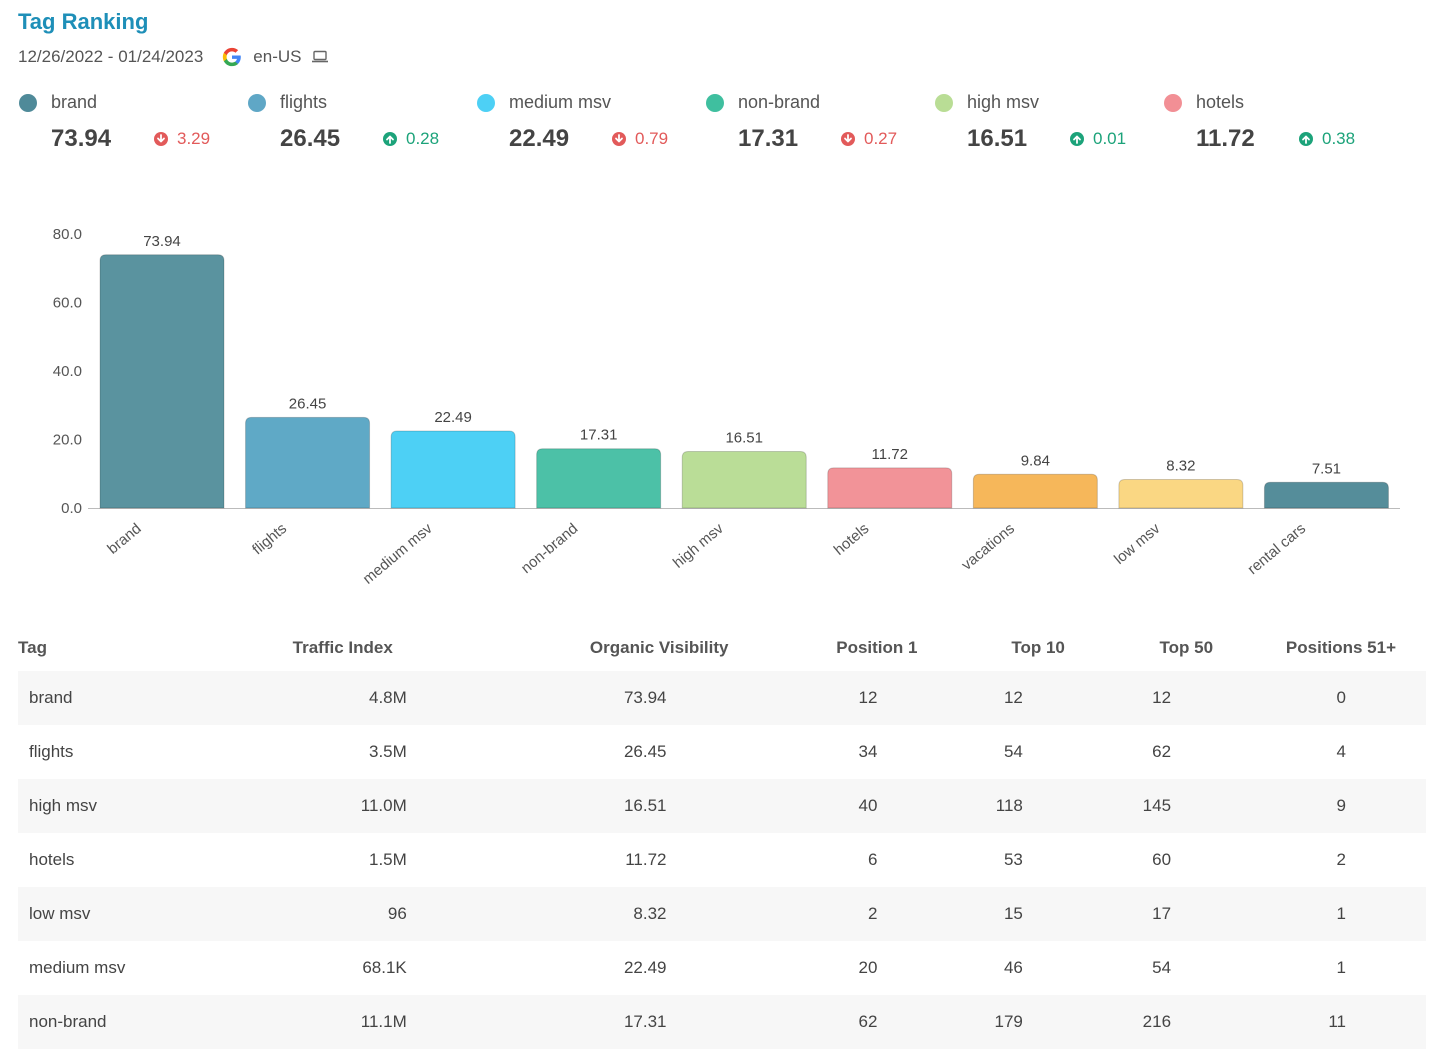 The width and height of the screenshot is (1440, 1056). Describe the element at coordinates (560, 102) in the screenshot. I see `kpi-name: medium msv` at that location.